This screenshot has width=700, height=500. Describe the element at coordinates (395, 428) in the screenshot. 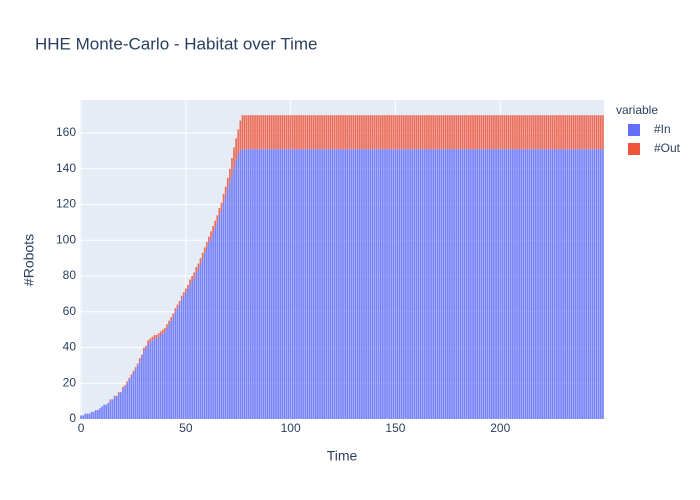

I see `x-tick-label: 150` at that location.